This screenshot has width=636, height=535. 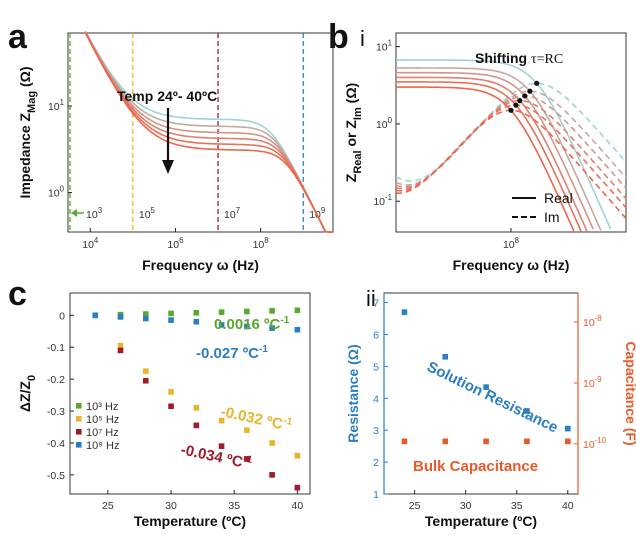 What do you see at coordinates (17, 294) in the screenshot?
I see `panel-label-c: c` at bounding box center [17, 294].